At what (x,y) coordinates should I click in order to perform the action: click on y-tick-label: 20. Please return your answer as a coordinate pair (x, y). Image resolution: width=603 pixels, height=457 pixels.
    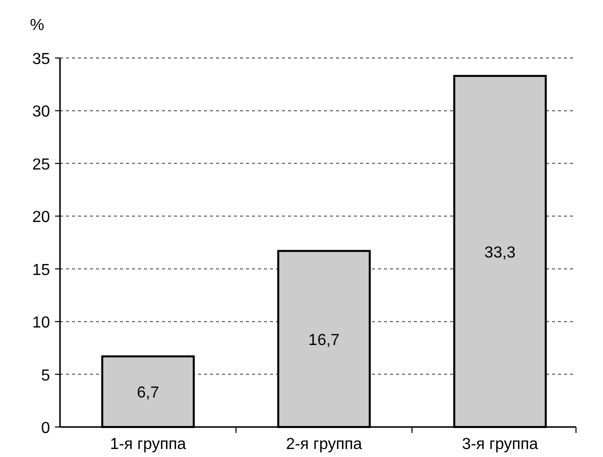
    Looking at the image, I should click on (41, 217).